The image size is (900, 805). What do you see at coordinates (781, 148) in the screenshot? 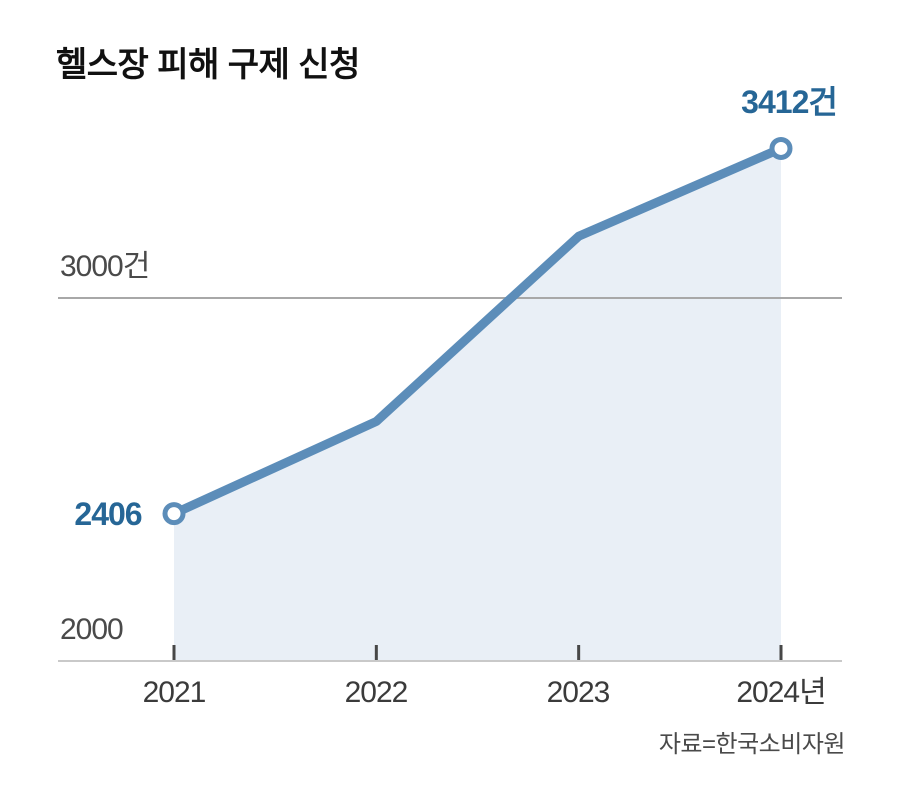
I see `point-marker-2024` at bounding box center [781, 148].